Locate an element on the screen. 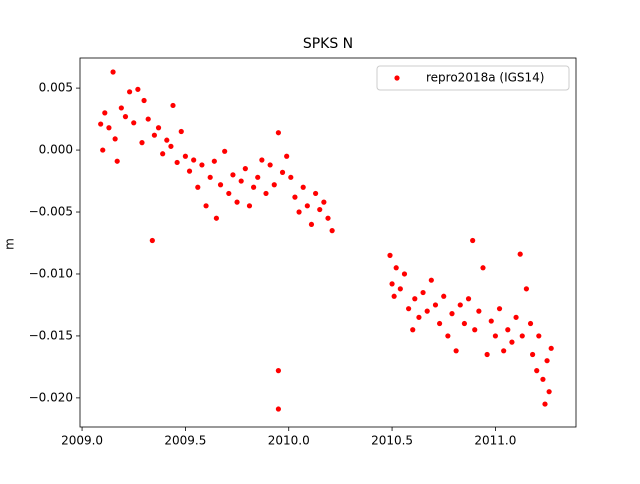  y-axis-label: m is located at coordinates (10, 244).